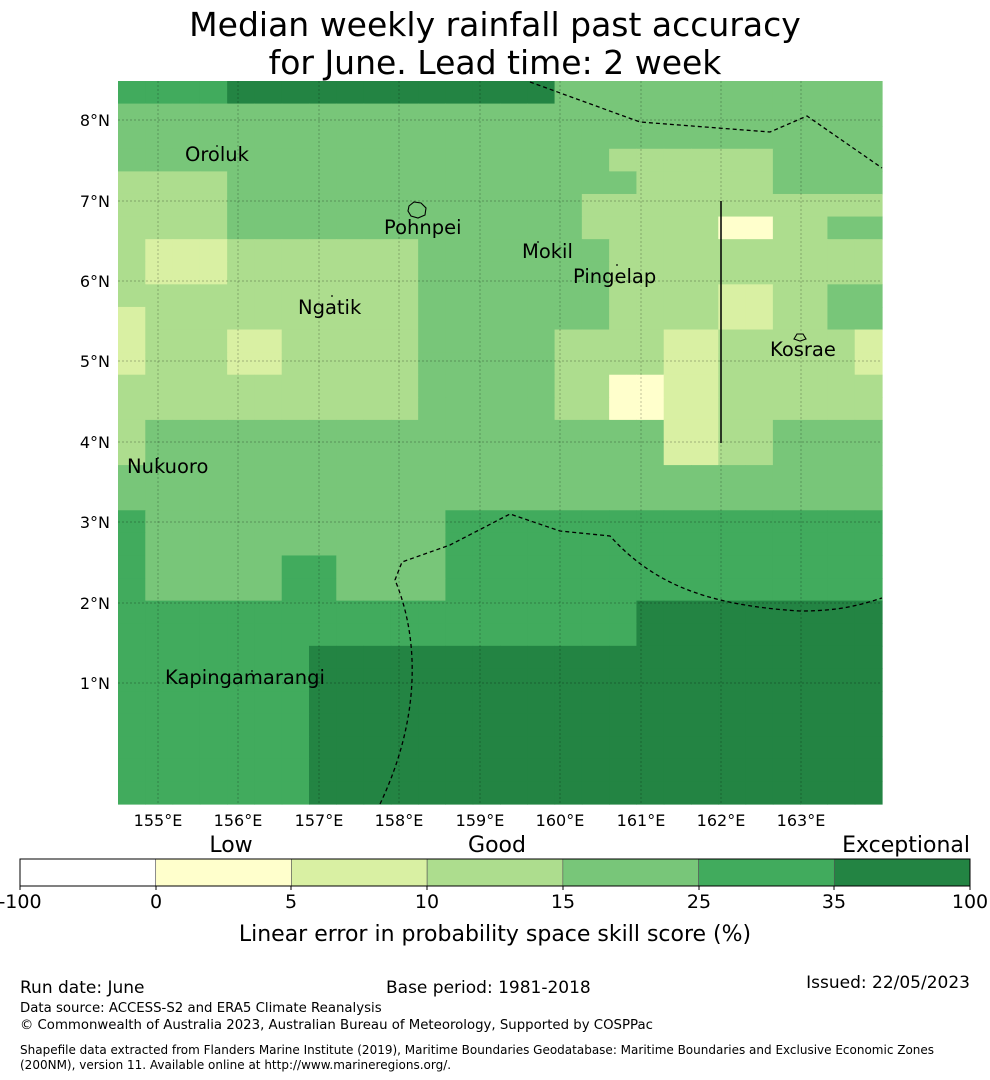  What do you see at coordinates (706, 125) in the screenshot?
I see `eez-boundary-north` at bounding box center [706, 125].